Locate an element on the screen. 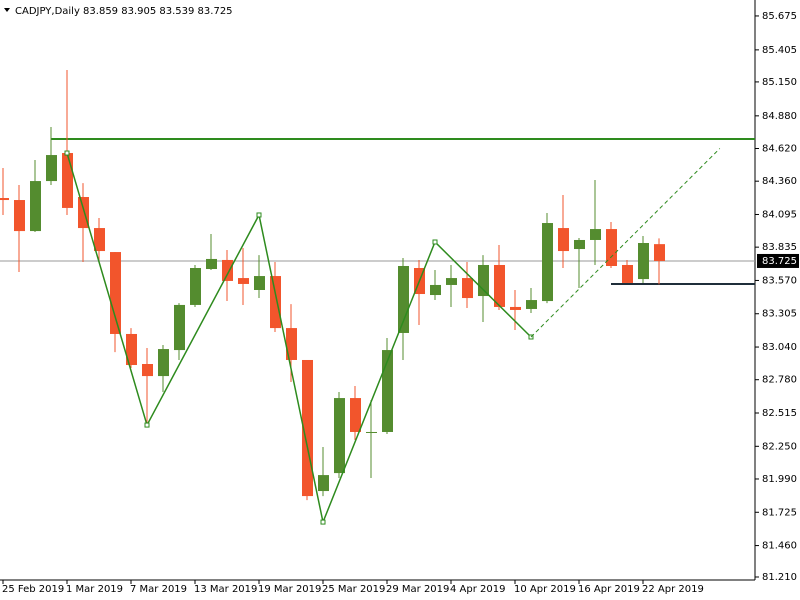 Image resolution: width=800 pixels, height=600 pixels. x-tick-label: 25 Feb 2019 is located at coordinates (33, 589).